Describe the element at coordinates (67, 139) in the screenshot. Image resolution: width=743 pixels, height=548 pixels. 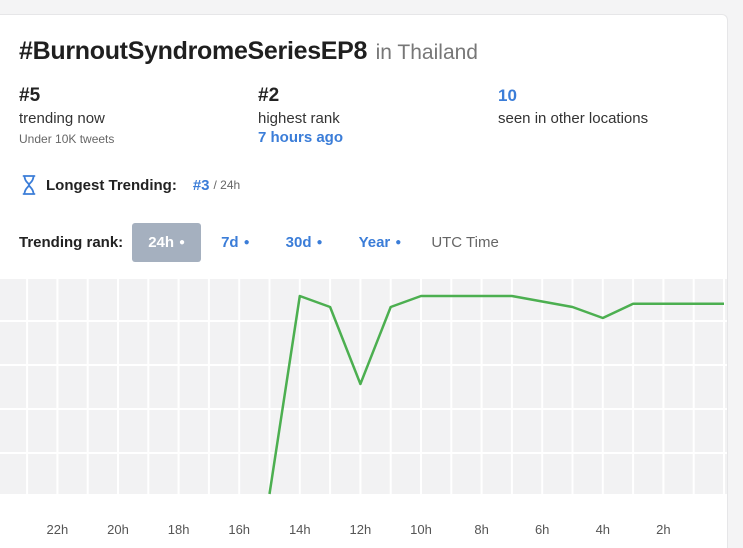
I see `tweet-volume: Under 10K tweets` at that location.